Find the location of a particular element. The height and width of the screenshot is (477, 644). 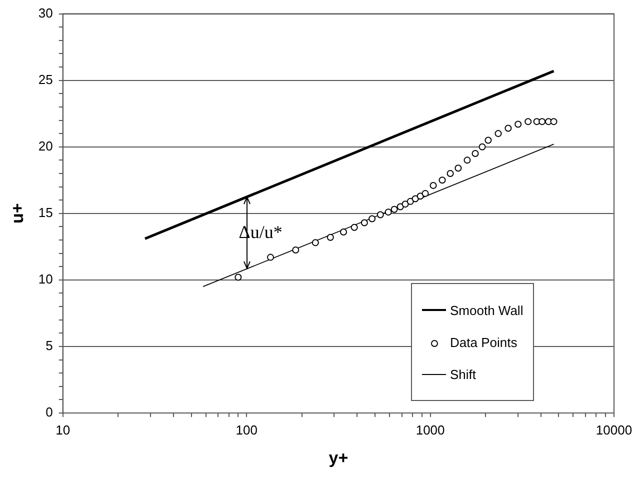

y-tick-label: 20 is located at coordinates (45, 146).